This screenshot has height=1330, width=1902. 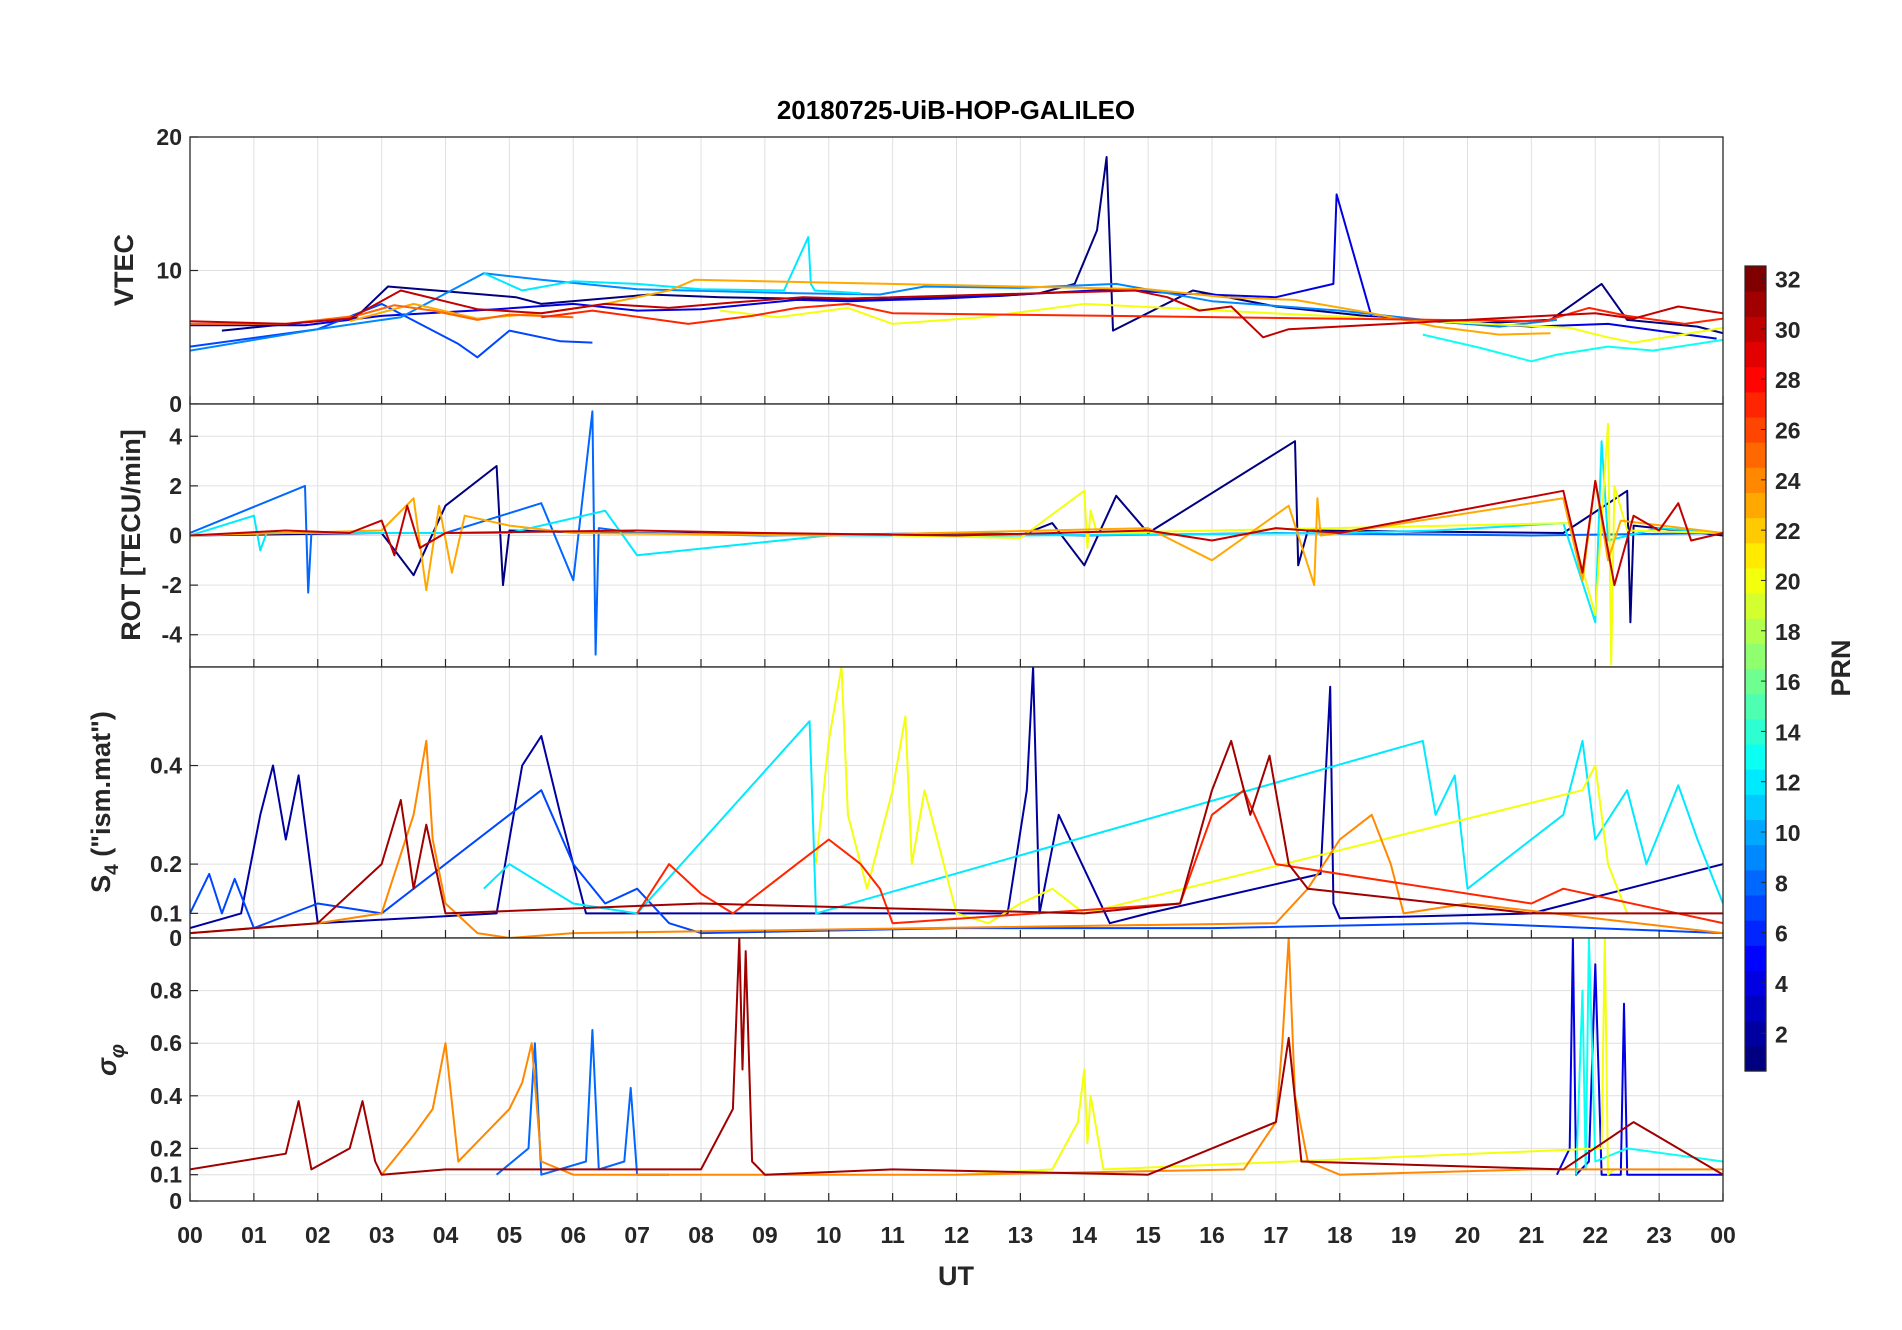 What do you see at coordinates (175, 486) in the screenshot?
I see `y-tick-label: 2` at bounding box center [175, 486].